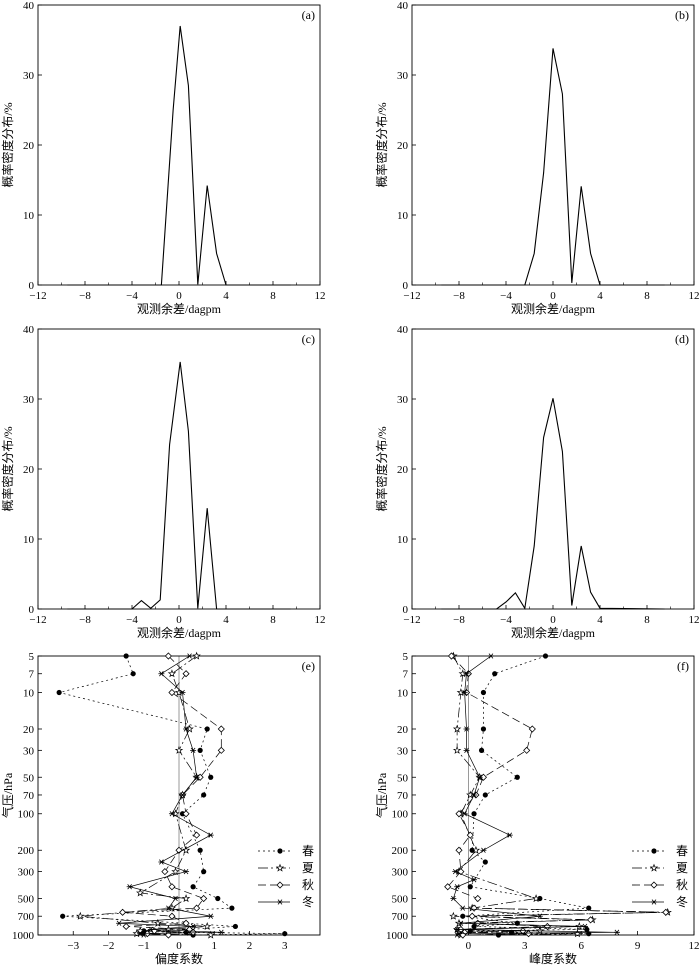  Describe the element at coordinates (381, 795) in the screenshot. I see `y-axis-label: 气压/hPa` at that location.